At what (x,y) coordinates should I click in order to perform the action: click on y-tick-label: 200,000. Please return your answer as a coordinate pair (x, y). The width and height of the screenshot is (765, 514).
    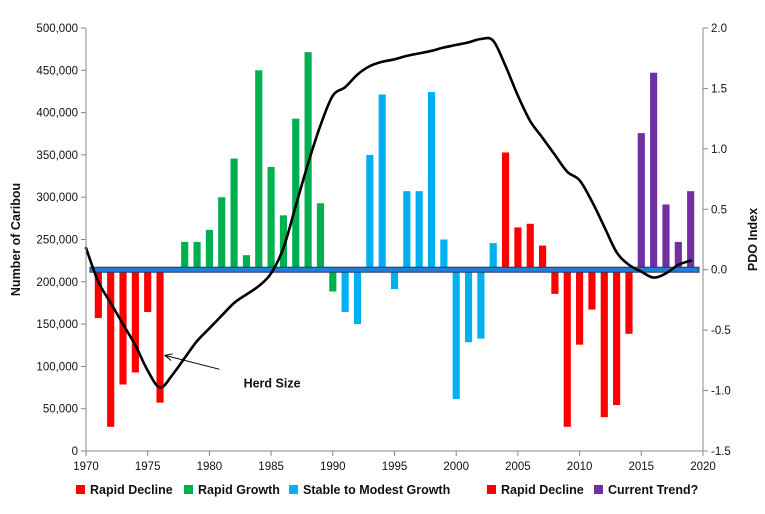
    Looking at the image, I should click on (57, 283).